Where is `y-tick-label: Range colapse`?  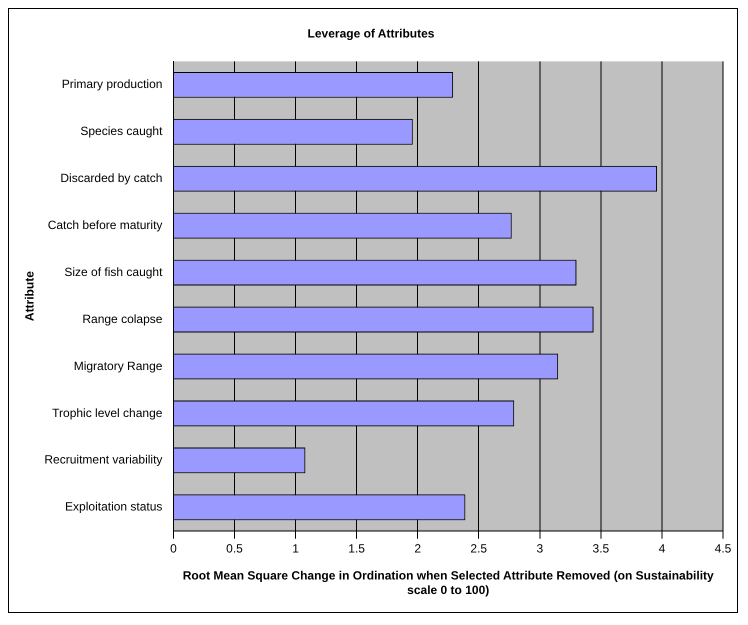
y-tick-label: Range colapse is located at coordinates (122, 319).